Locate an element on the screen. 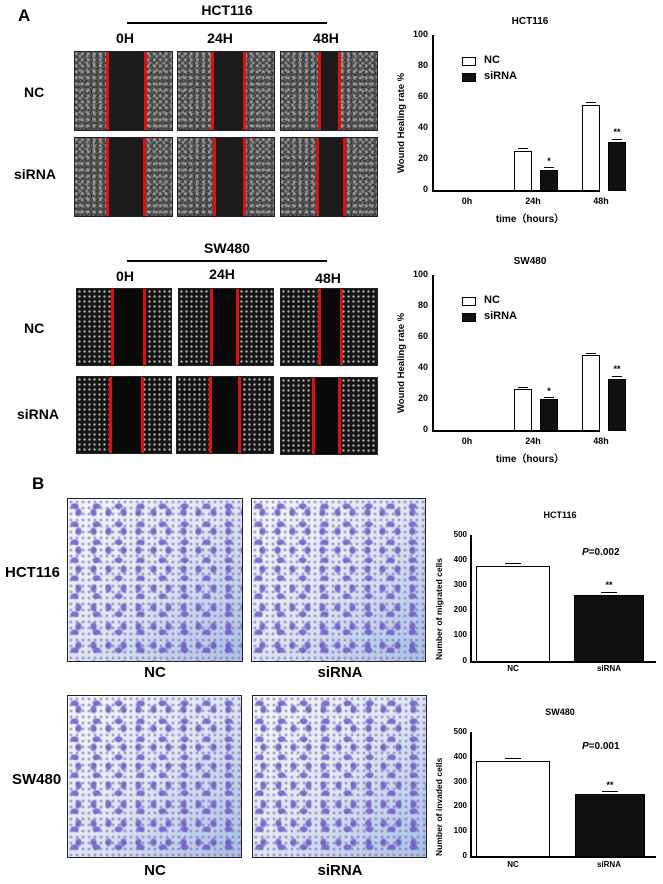 This screenshot has width=663, height=884. x-axis-label: time（hours） is located at coordinates (530, 219).